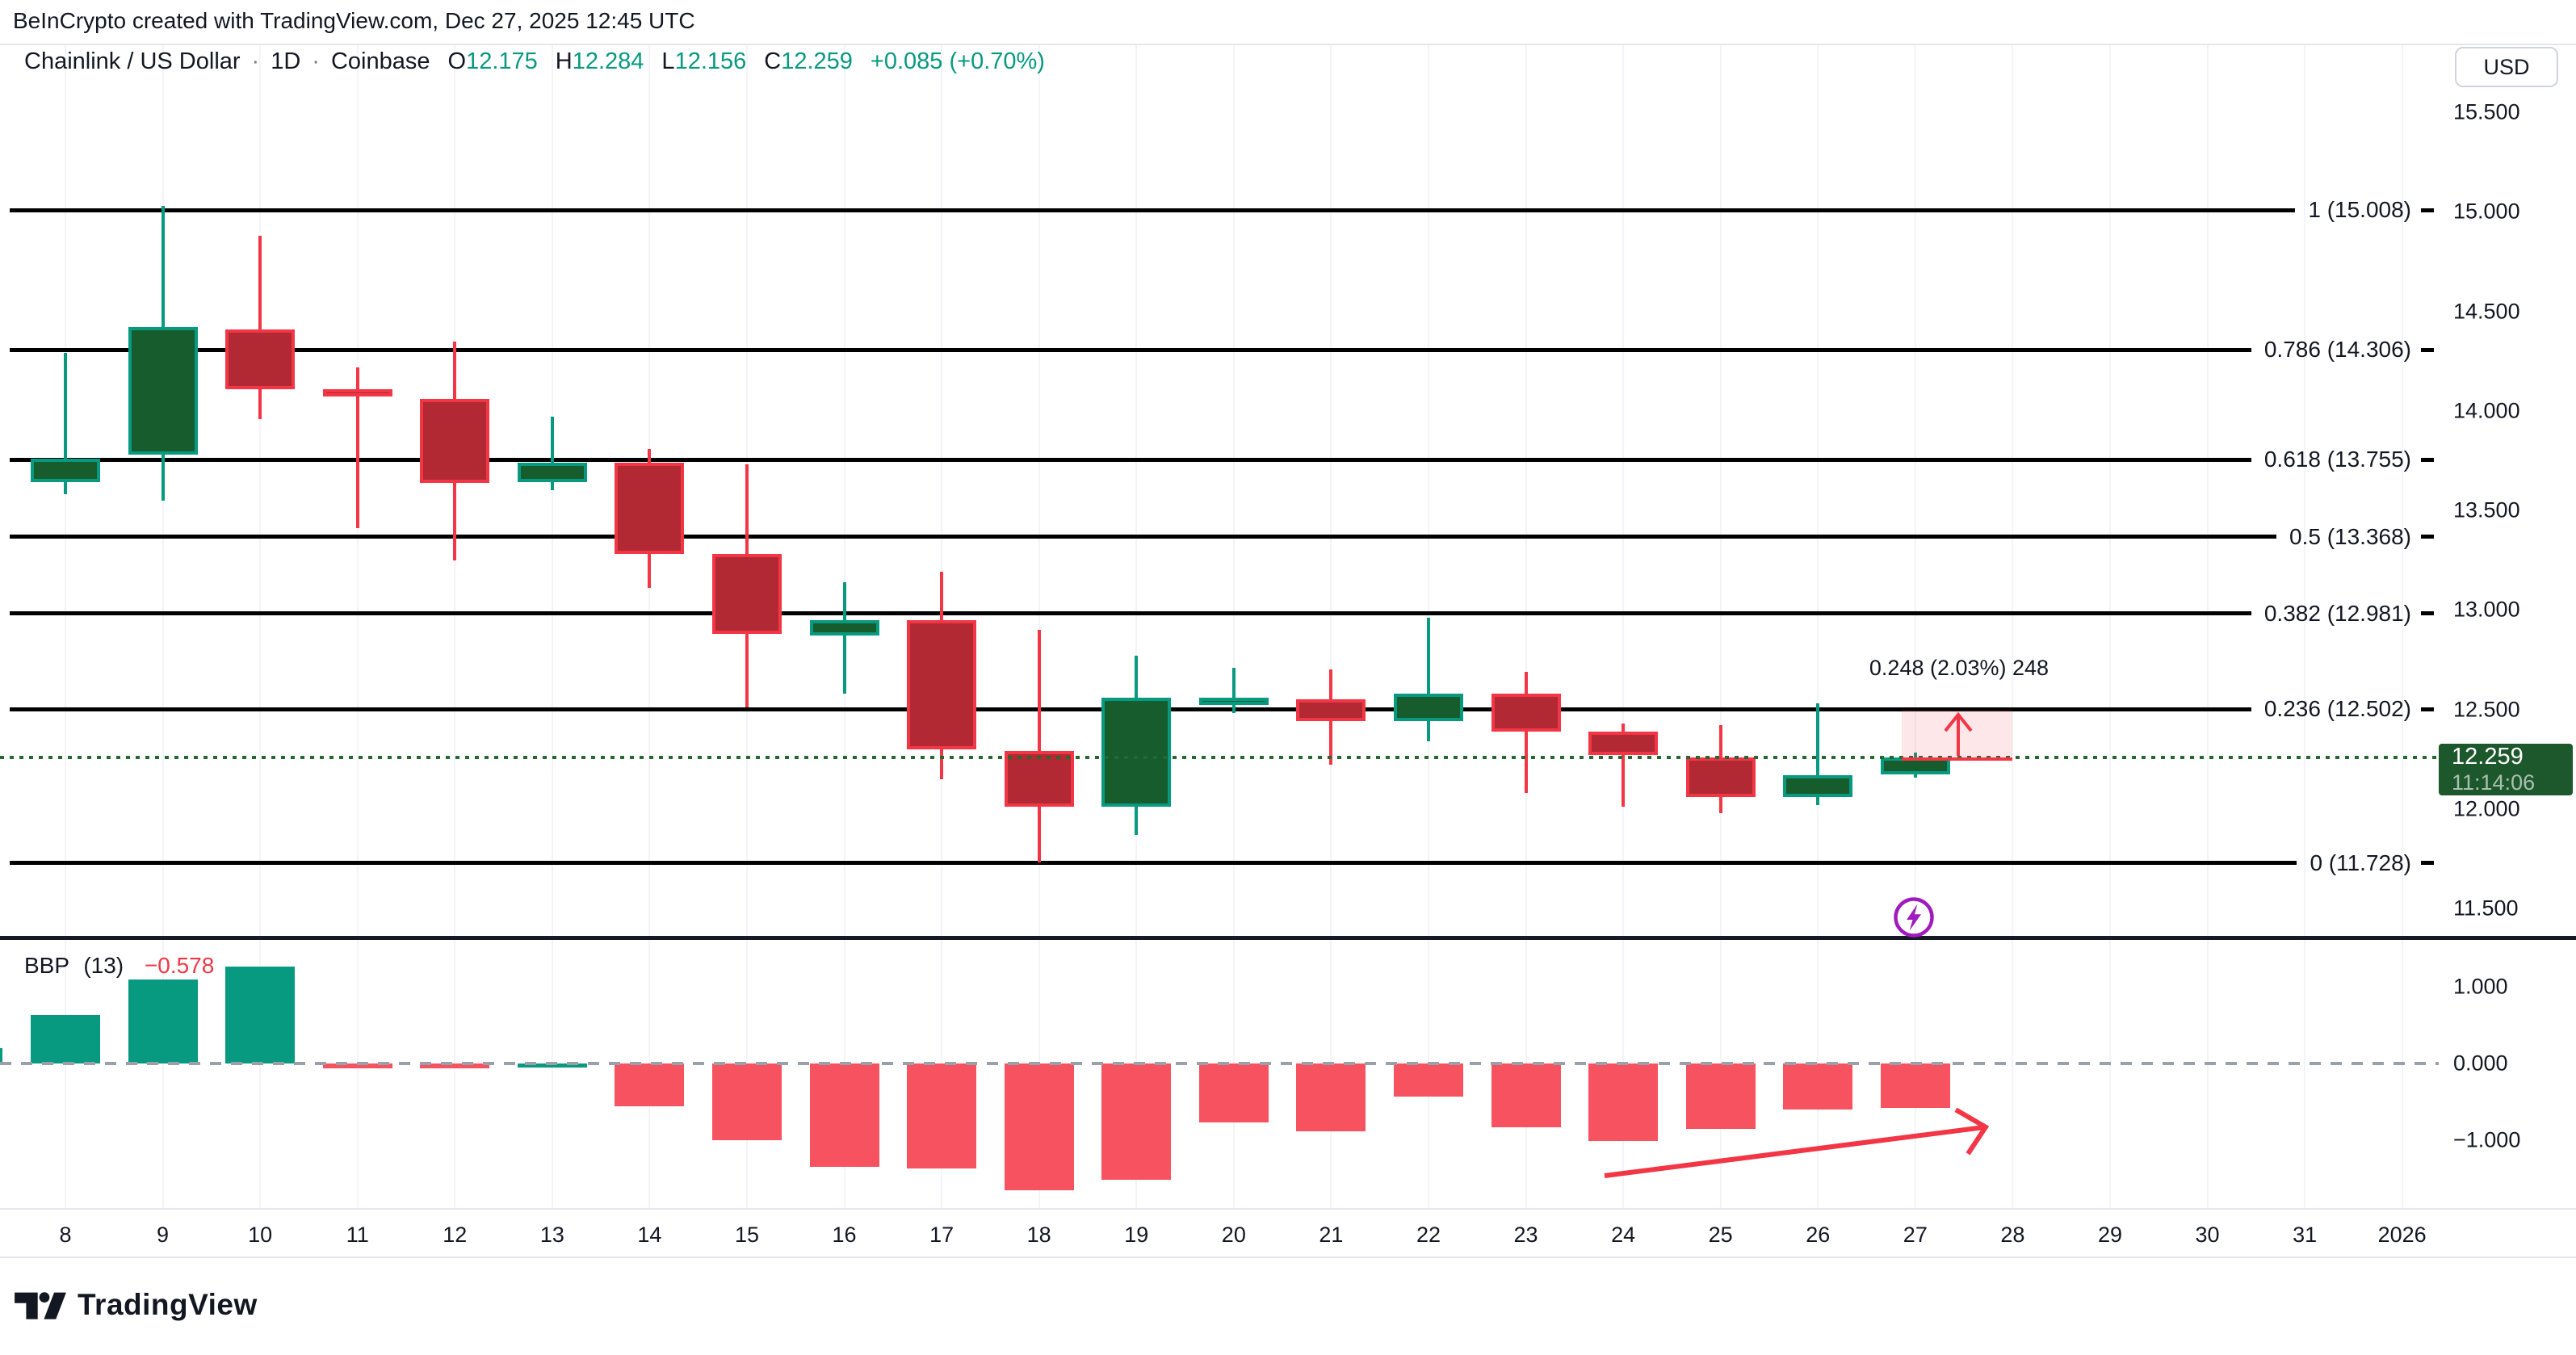 Image resolution: width=2576 pixels, height=1355 pixels. I want to click on flash-lightning-icon, so click(1914, 918).